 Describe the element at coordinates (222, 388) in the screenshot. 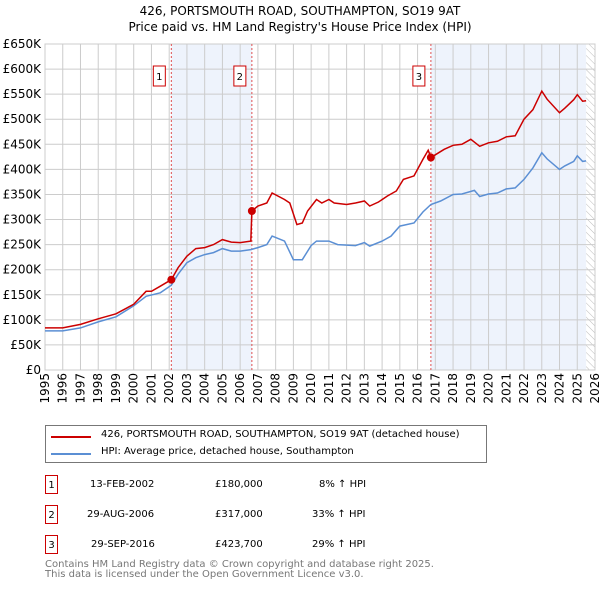

I see `x-tick-label: 2005` at that location.